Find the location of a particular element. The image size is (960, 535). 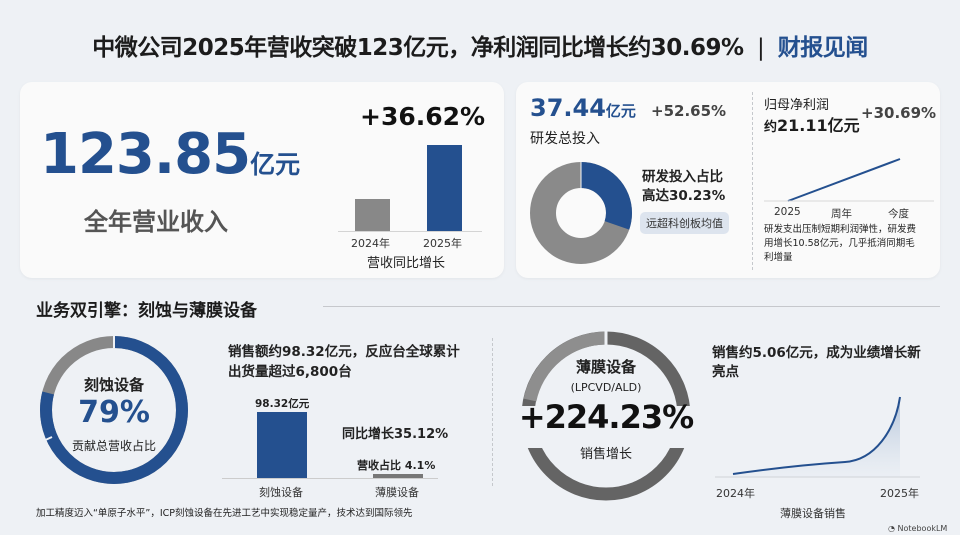

etch-bar-baseline is located at coordinates (330, 478).